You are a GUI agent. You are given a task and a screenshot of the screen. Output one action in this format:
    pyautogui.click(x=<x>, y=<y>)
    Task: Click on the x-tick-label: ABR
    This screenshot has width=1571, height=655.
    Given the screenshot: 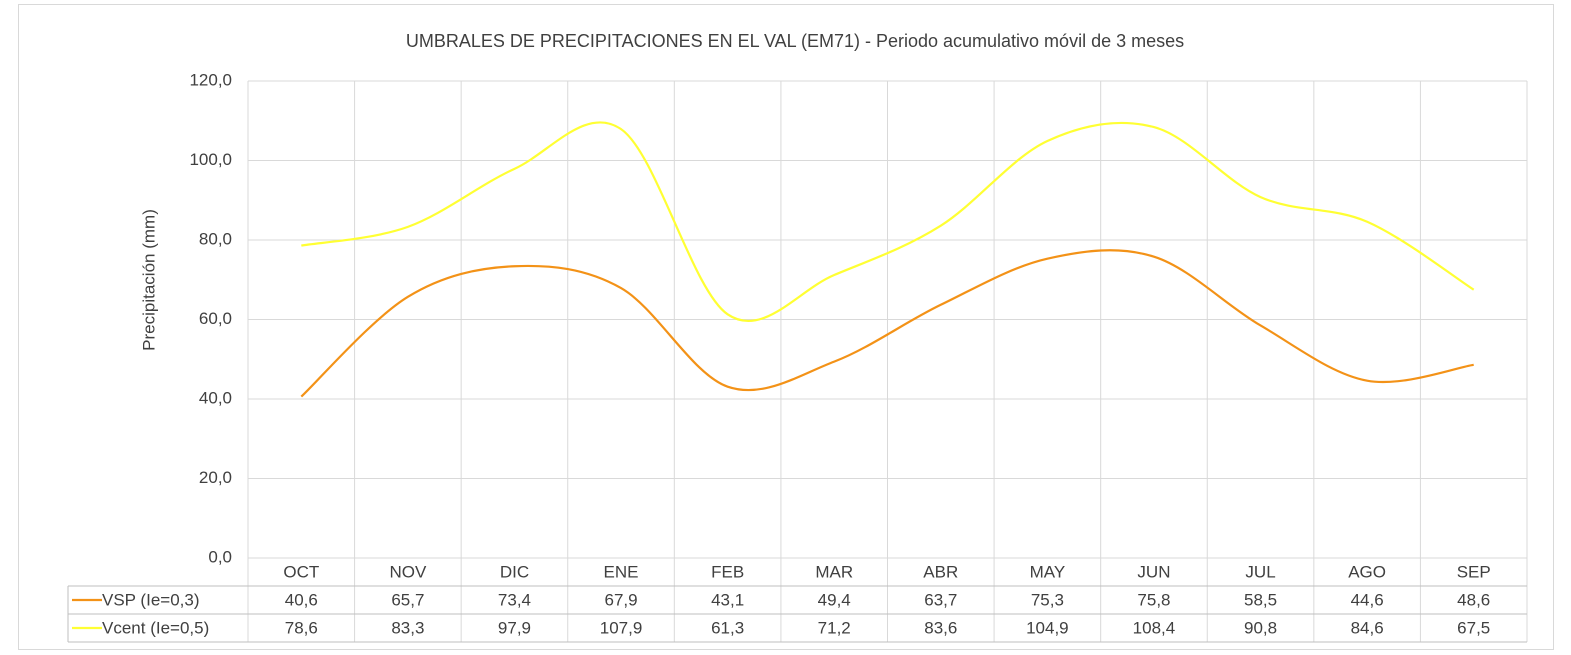 What is the action you would take?
    pyautogui.click(x=940, y=571)
    